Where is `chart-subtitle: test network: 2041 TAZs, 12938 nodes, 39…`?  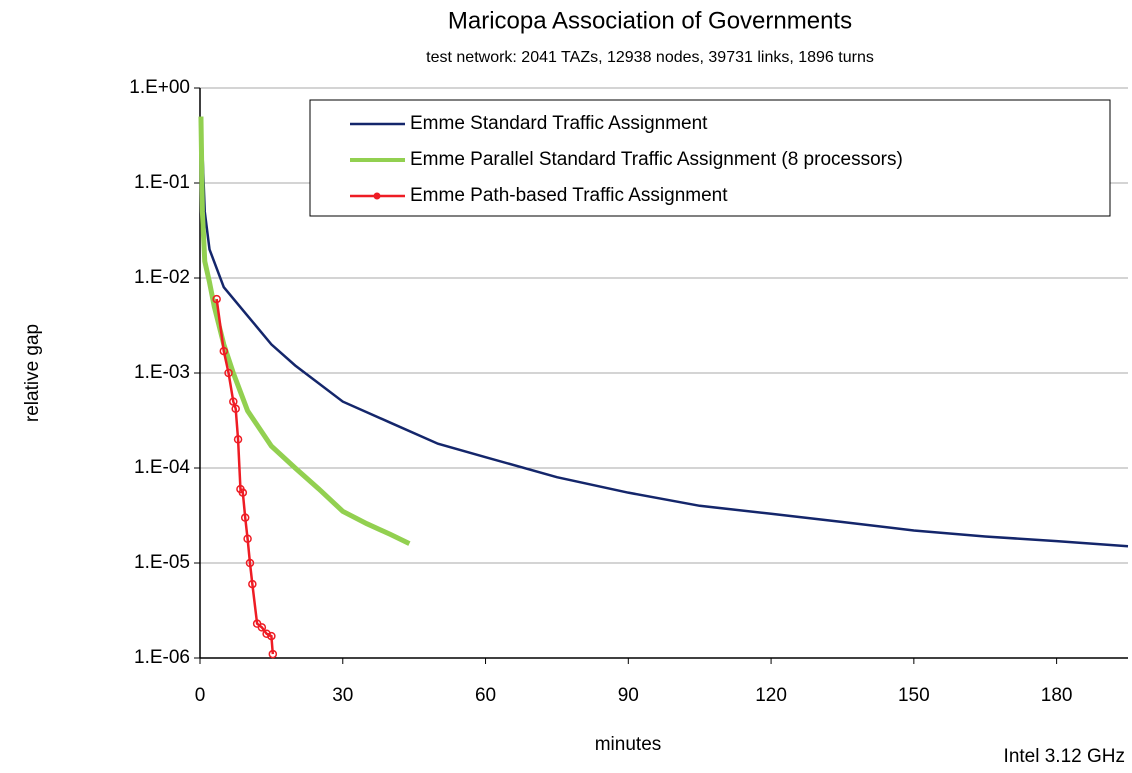
chart-subtitle: test network: 2041 TAZs, 12938 nodes, 39… is located at coordinates (650, 57).